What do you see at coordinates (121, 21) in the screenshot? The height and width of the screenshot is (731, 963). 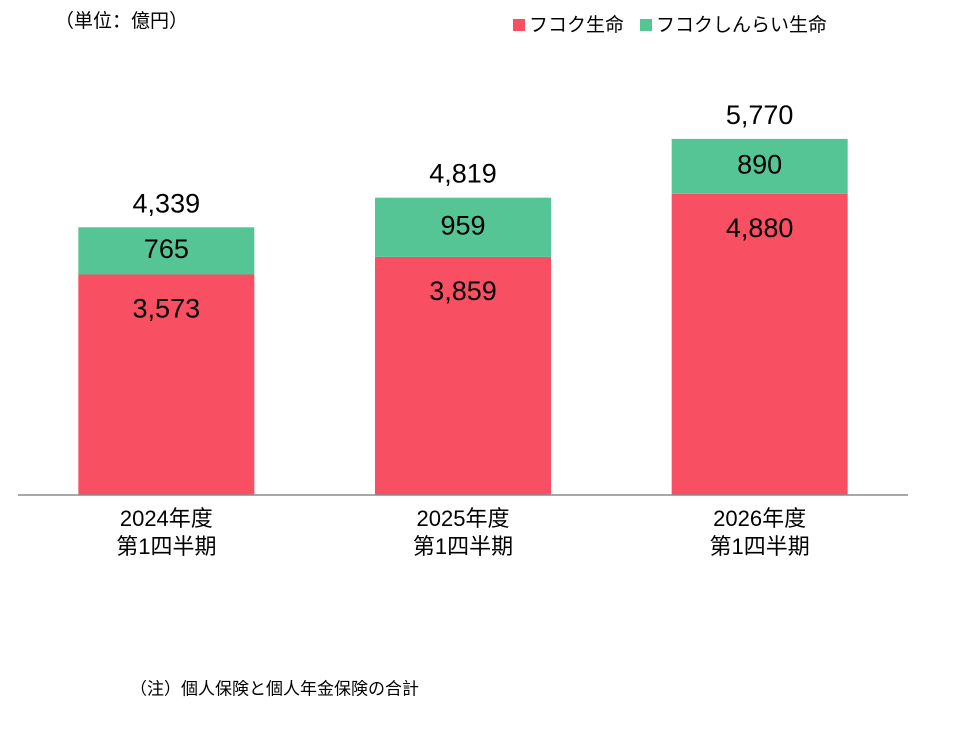 I see `unit-label: （単位：億円）` at bounding box center [121, 21].